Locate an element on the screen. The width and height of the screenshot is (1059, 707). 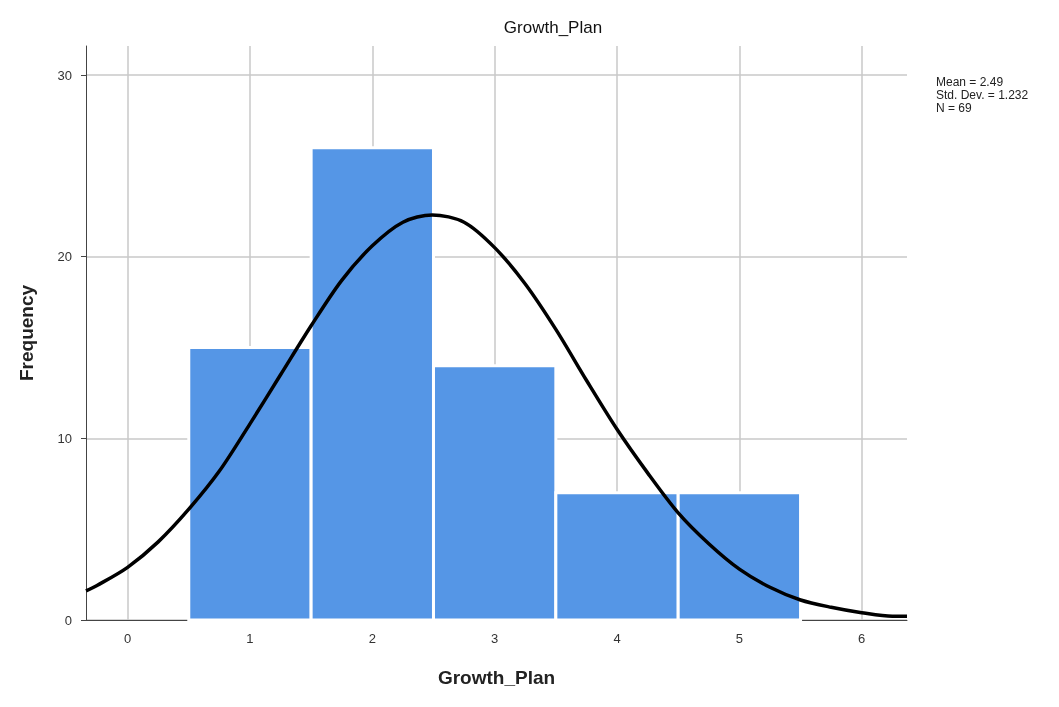
x-tick-label: 6 is located at coordinates (862, 638).